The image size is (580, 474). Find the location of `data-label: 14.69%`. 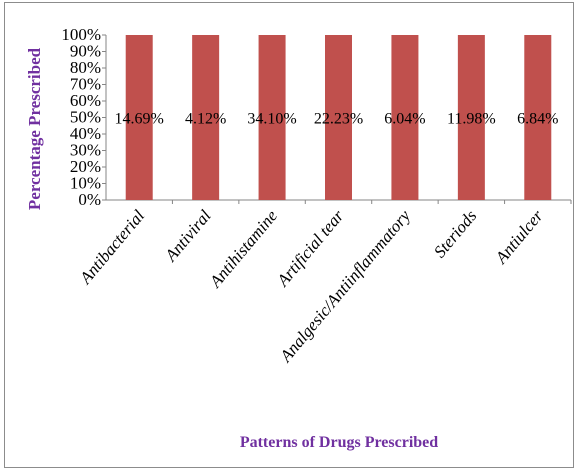

data-label: 14.69% is located at coordinates (139, 119).